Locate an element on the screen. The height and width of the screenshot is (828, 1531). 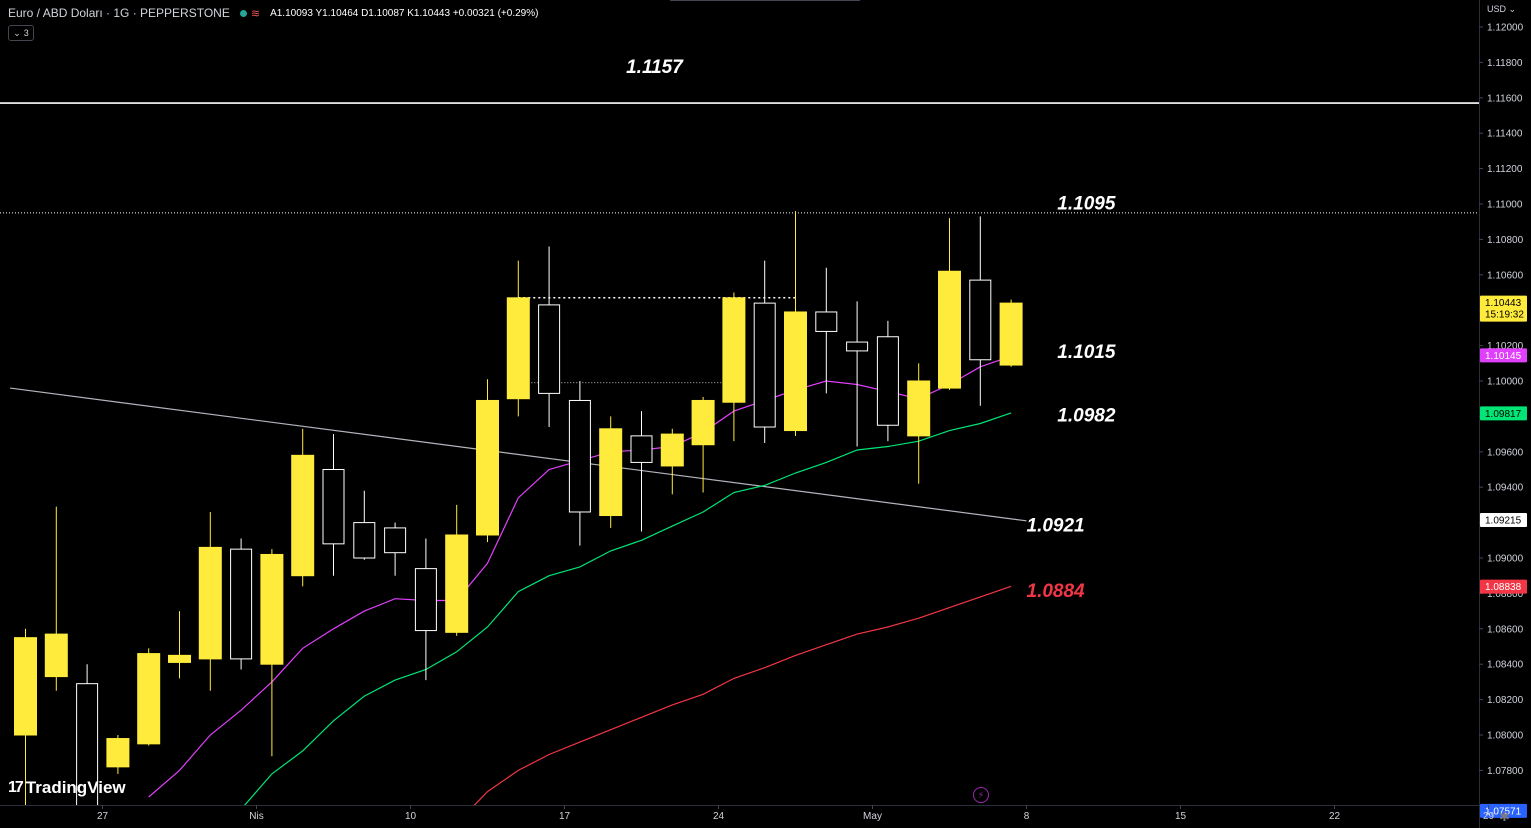
y-tick-label: 1.11800 is located at coordinates (1505, 63).